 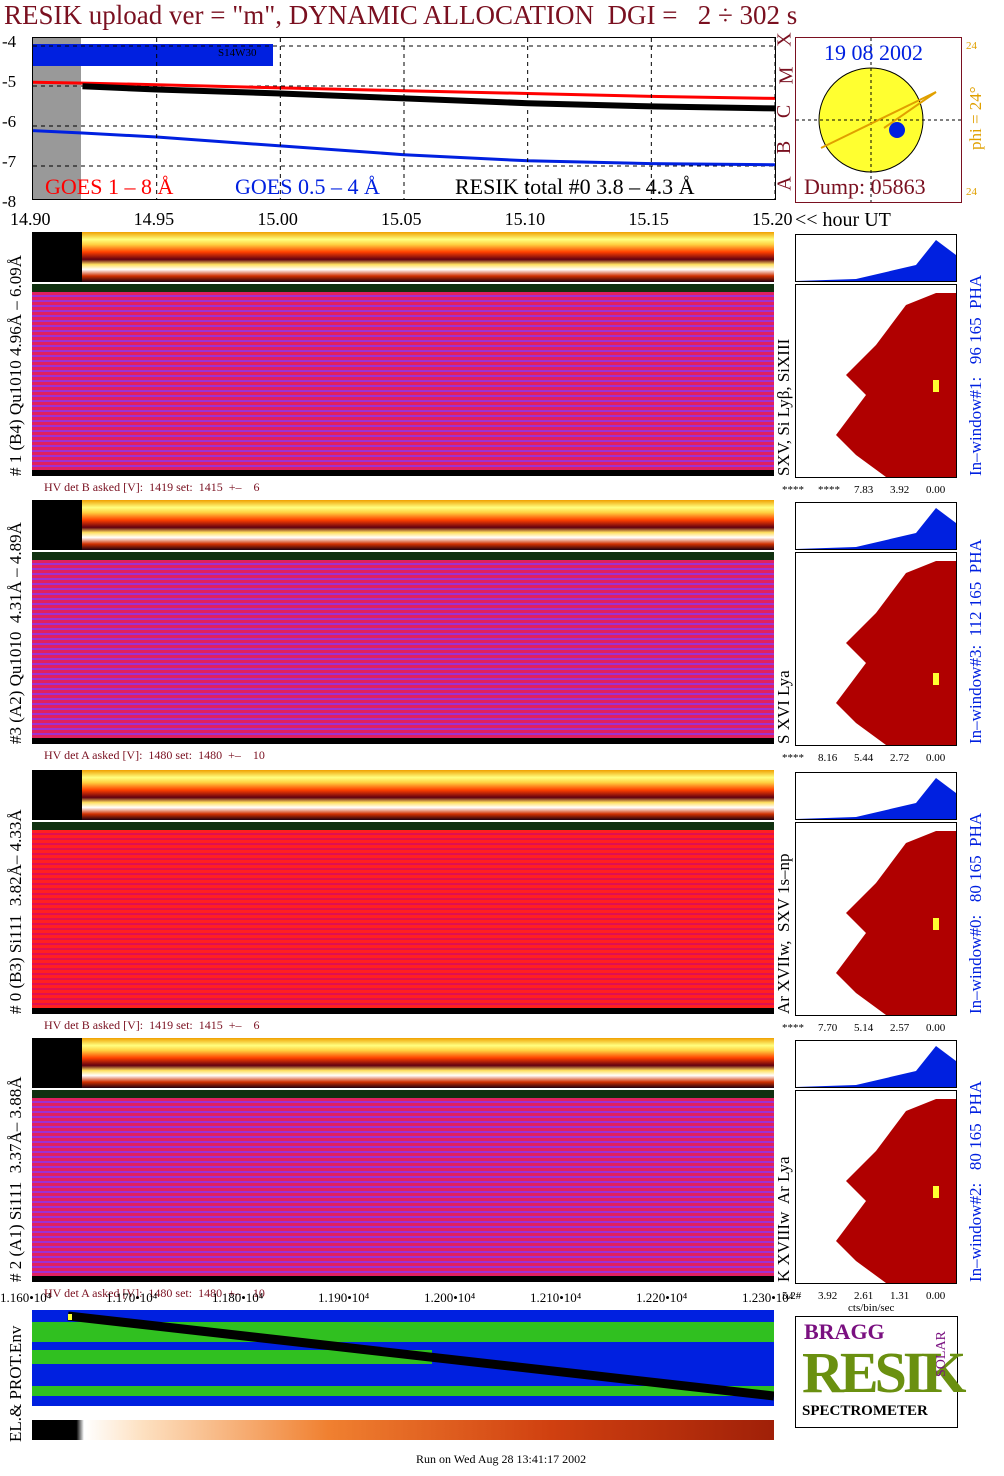 What do you see at coordinates (768, 1297) in the screenshot?
I see `counter-x-tick: 1.230•10⁴` at bounding box center [768, 1297].